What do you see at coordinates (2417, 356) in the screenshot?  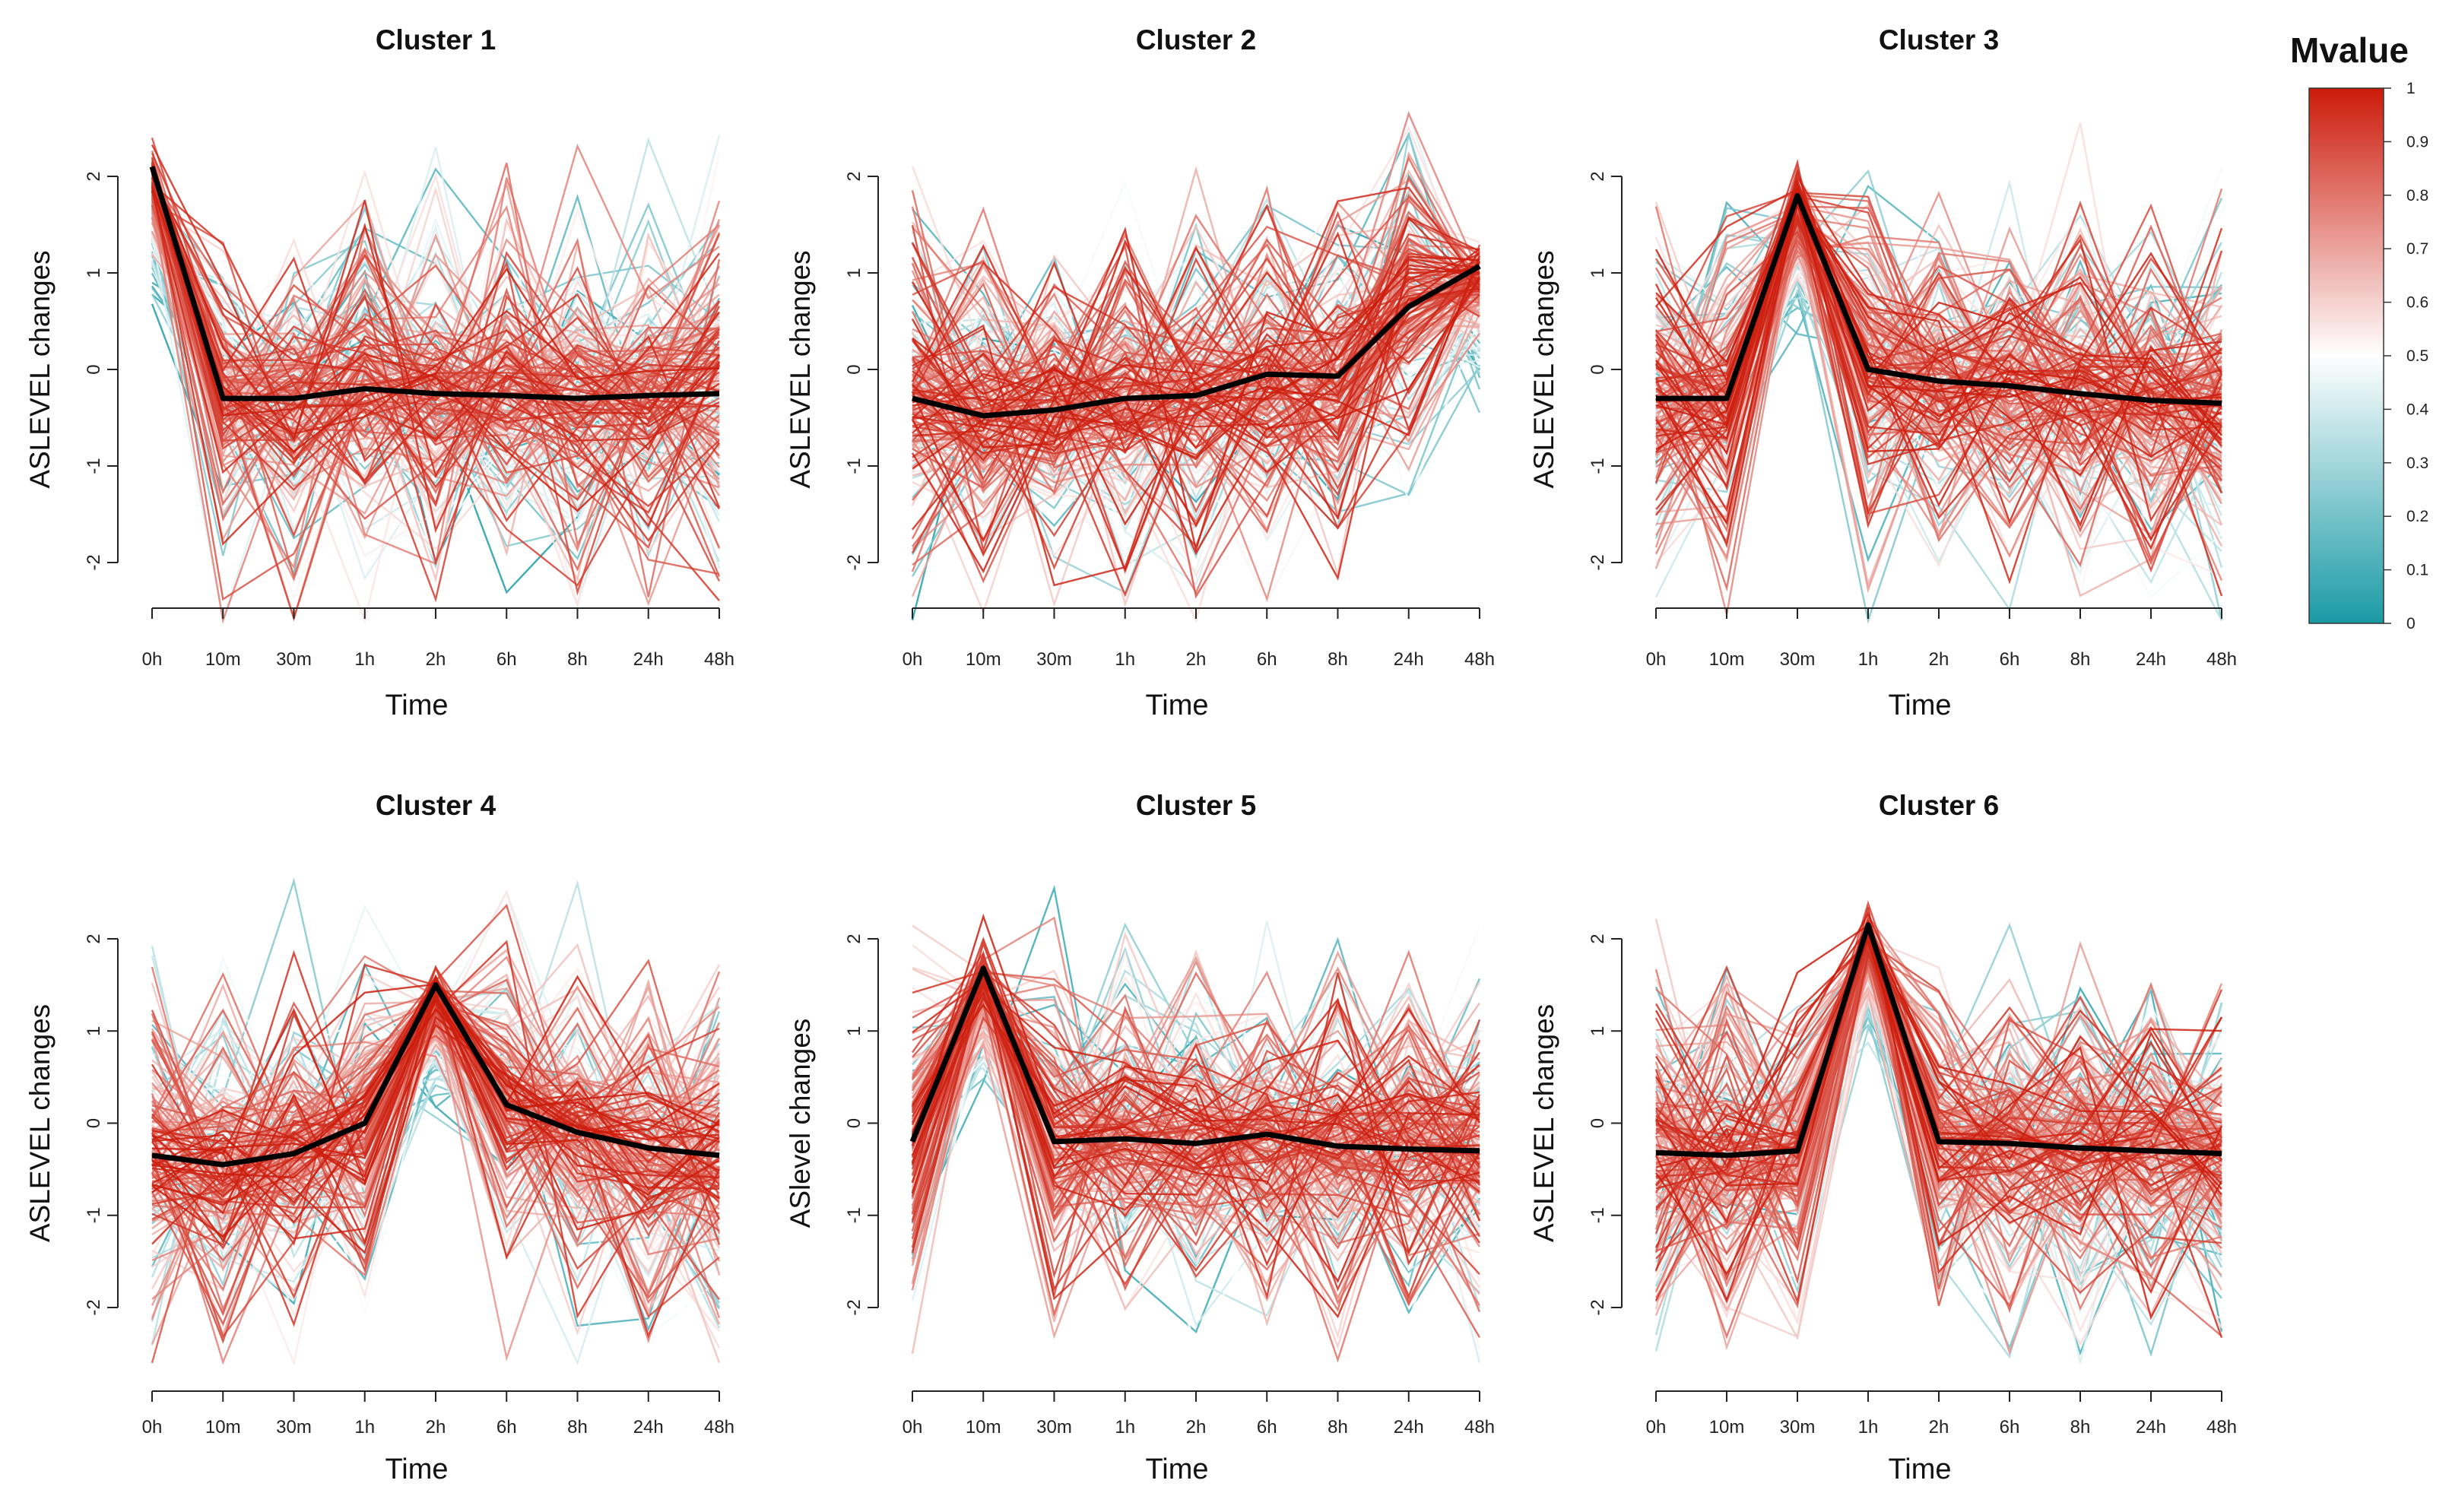 I see `colorbar-tick-label: 0.5` at bounding box center [2417, 356].